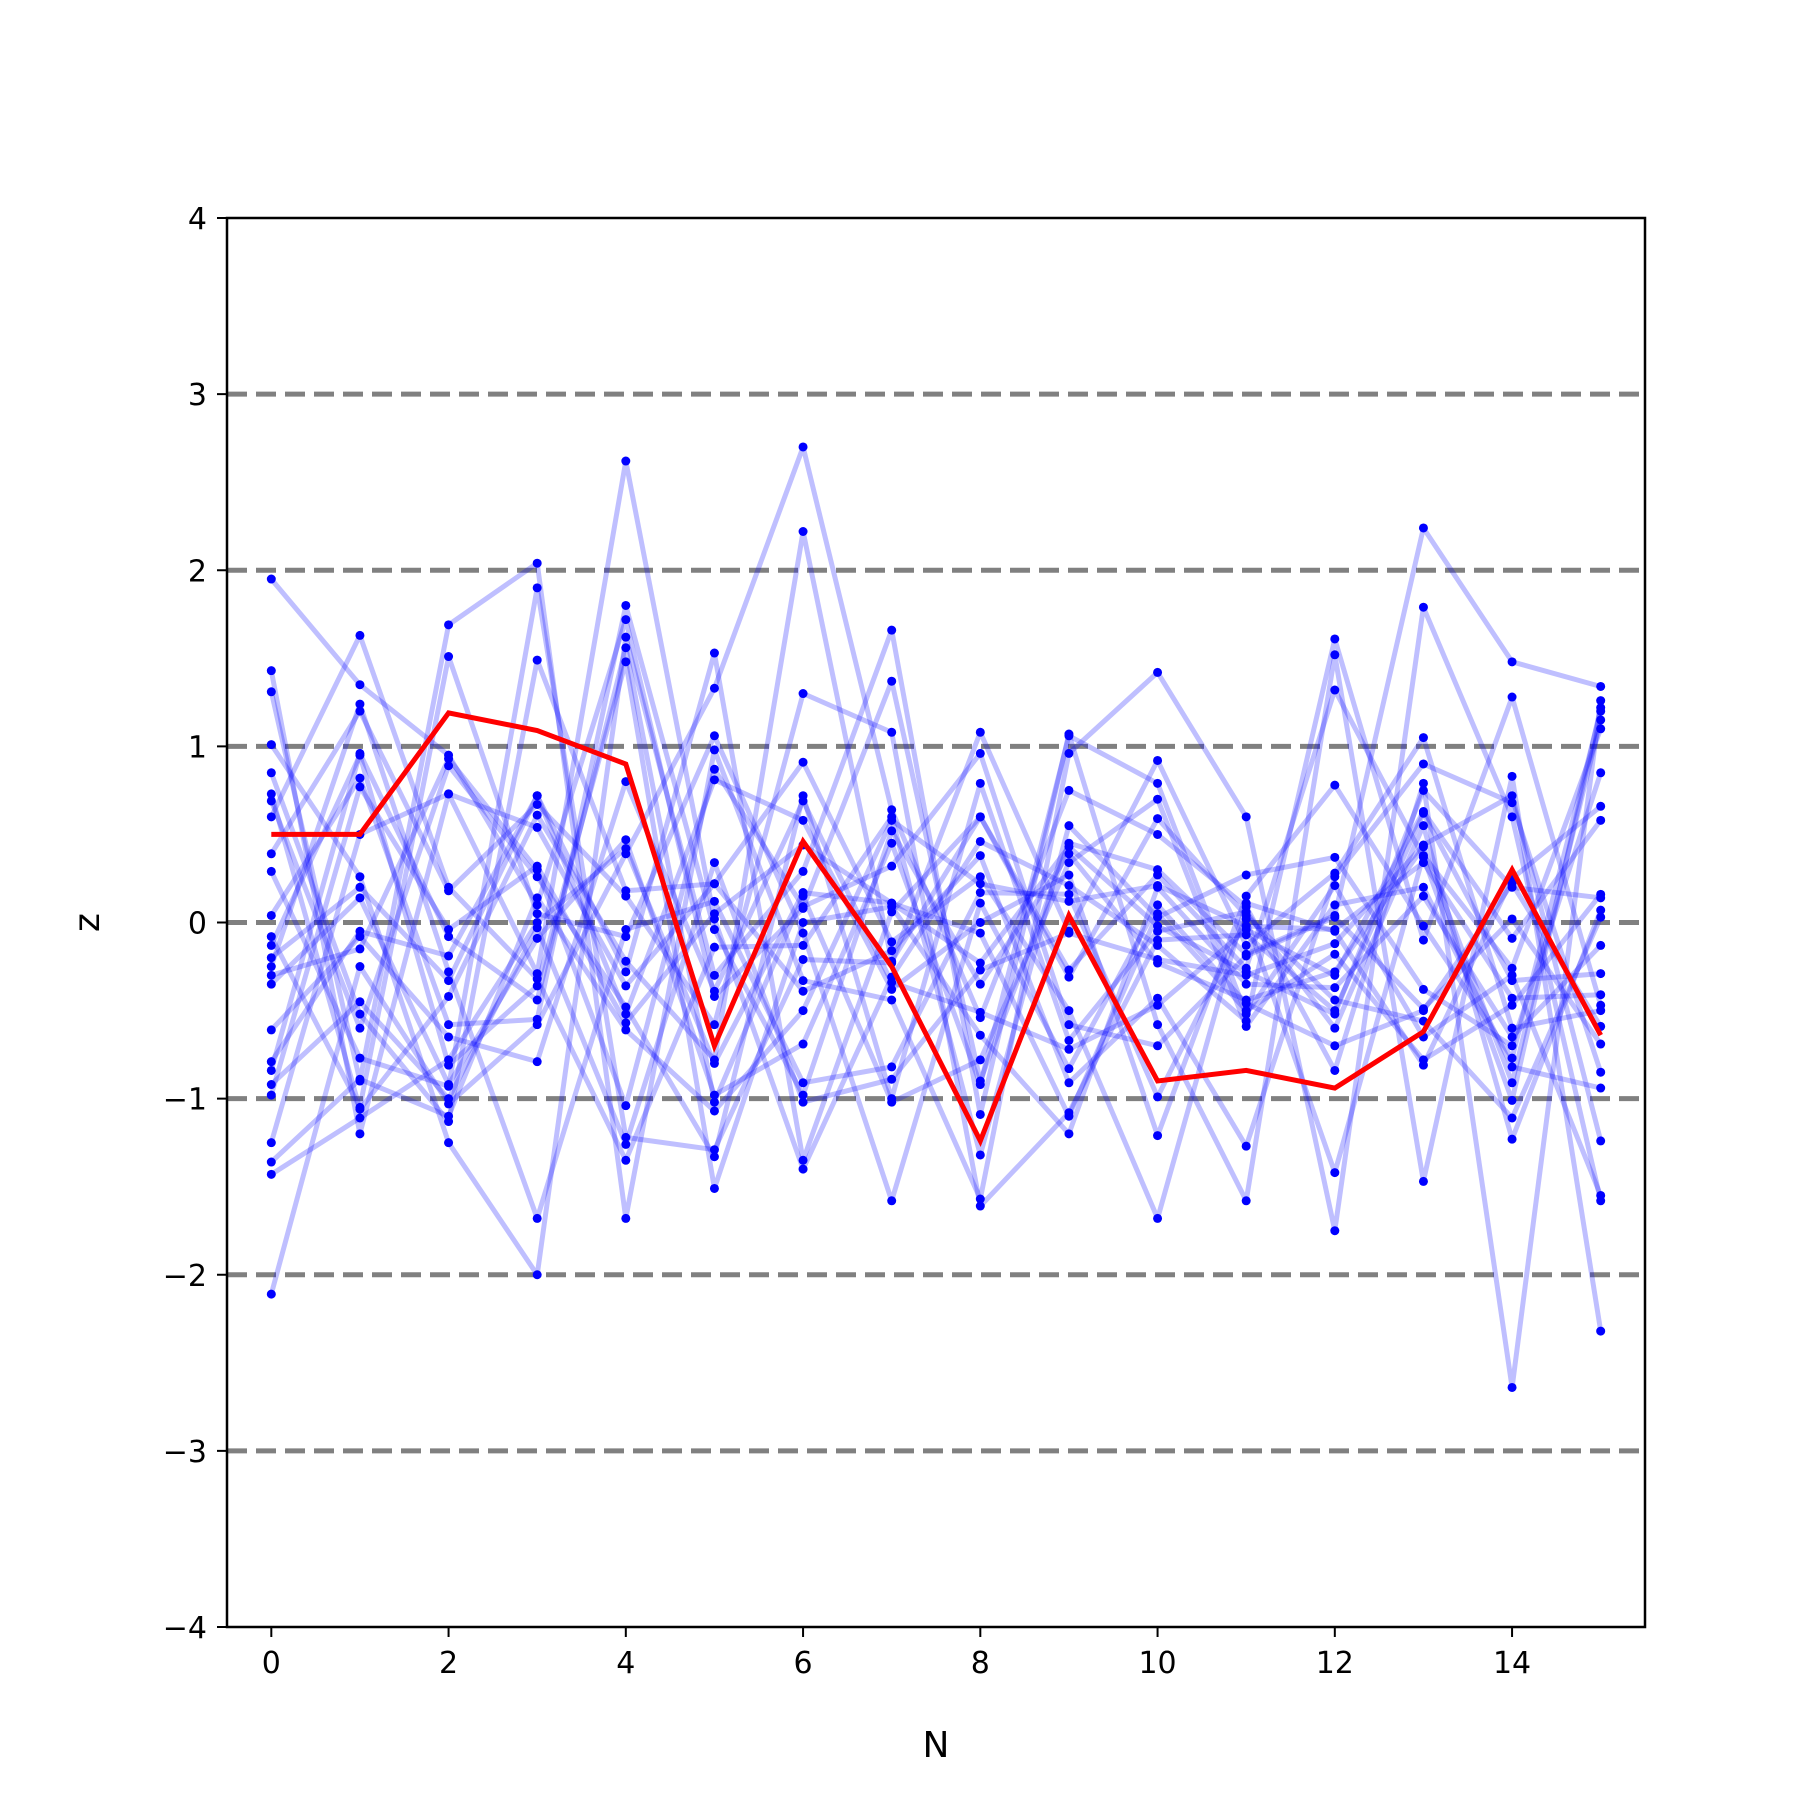 Image resolution: width=1800 pixels, height=1800 pixels. What do you see at coordinates (803, 1663) in the screenshot?
I see `x-tick-label: 6` at bounding box center [803, 1663].